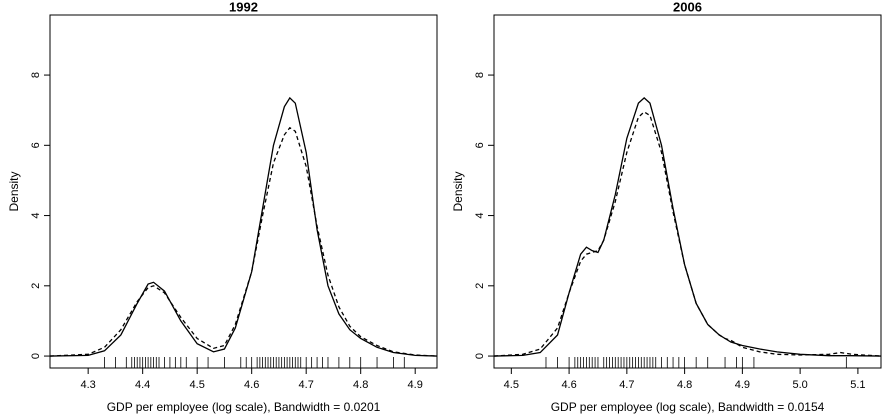 The image size is (889, 419). I want to click on x-tick-label: 4.4, so click(142, 385).